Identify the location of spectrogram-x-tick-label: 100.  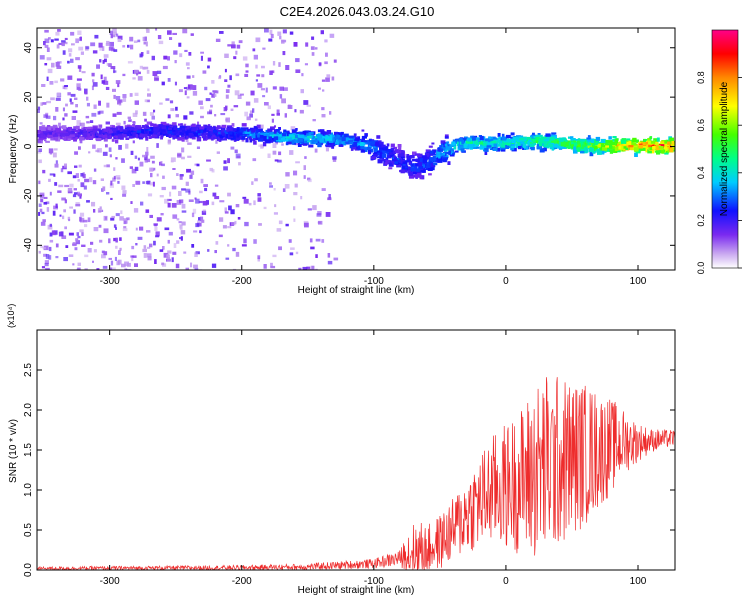
(638, 281).